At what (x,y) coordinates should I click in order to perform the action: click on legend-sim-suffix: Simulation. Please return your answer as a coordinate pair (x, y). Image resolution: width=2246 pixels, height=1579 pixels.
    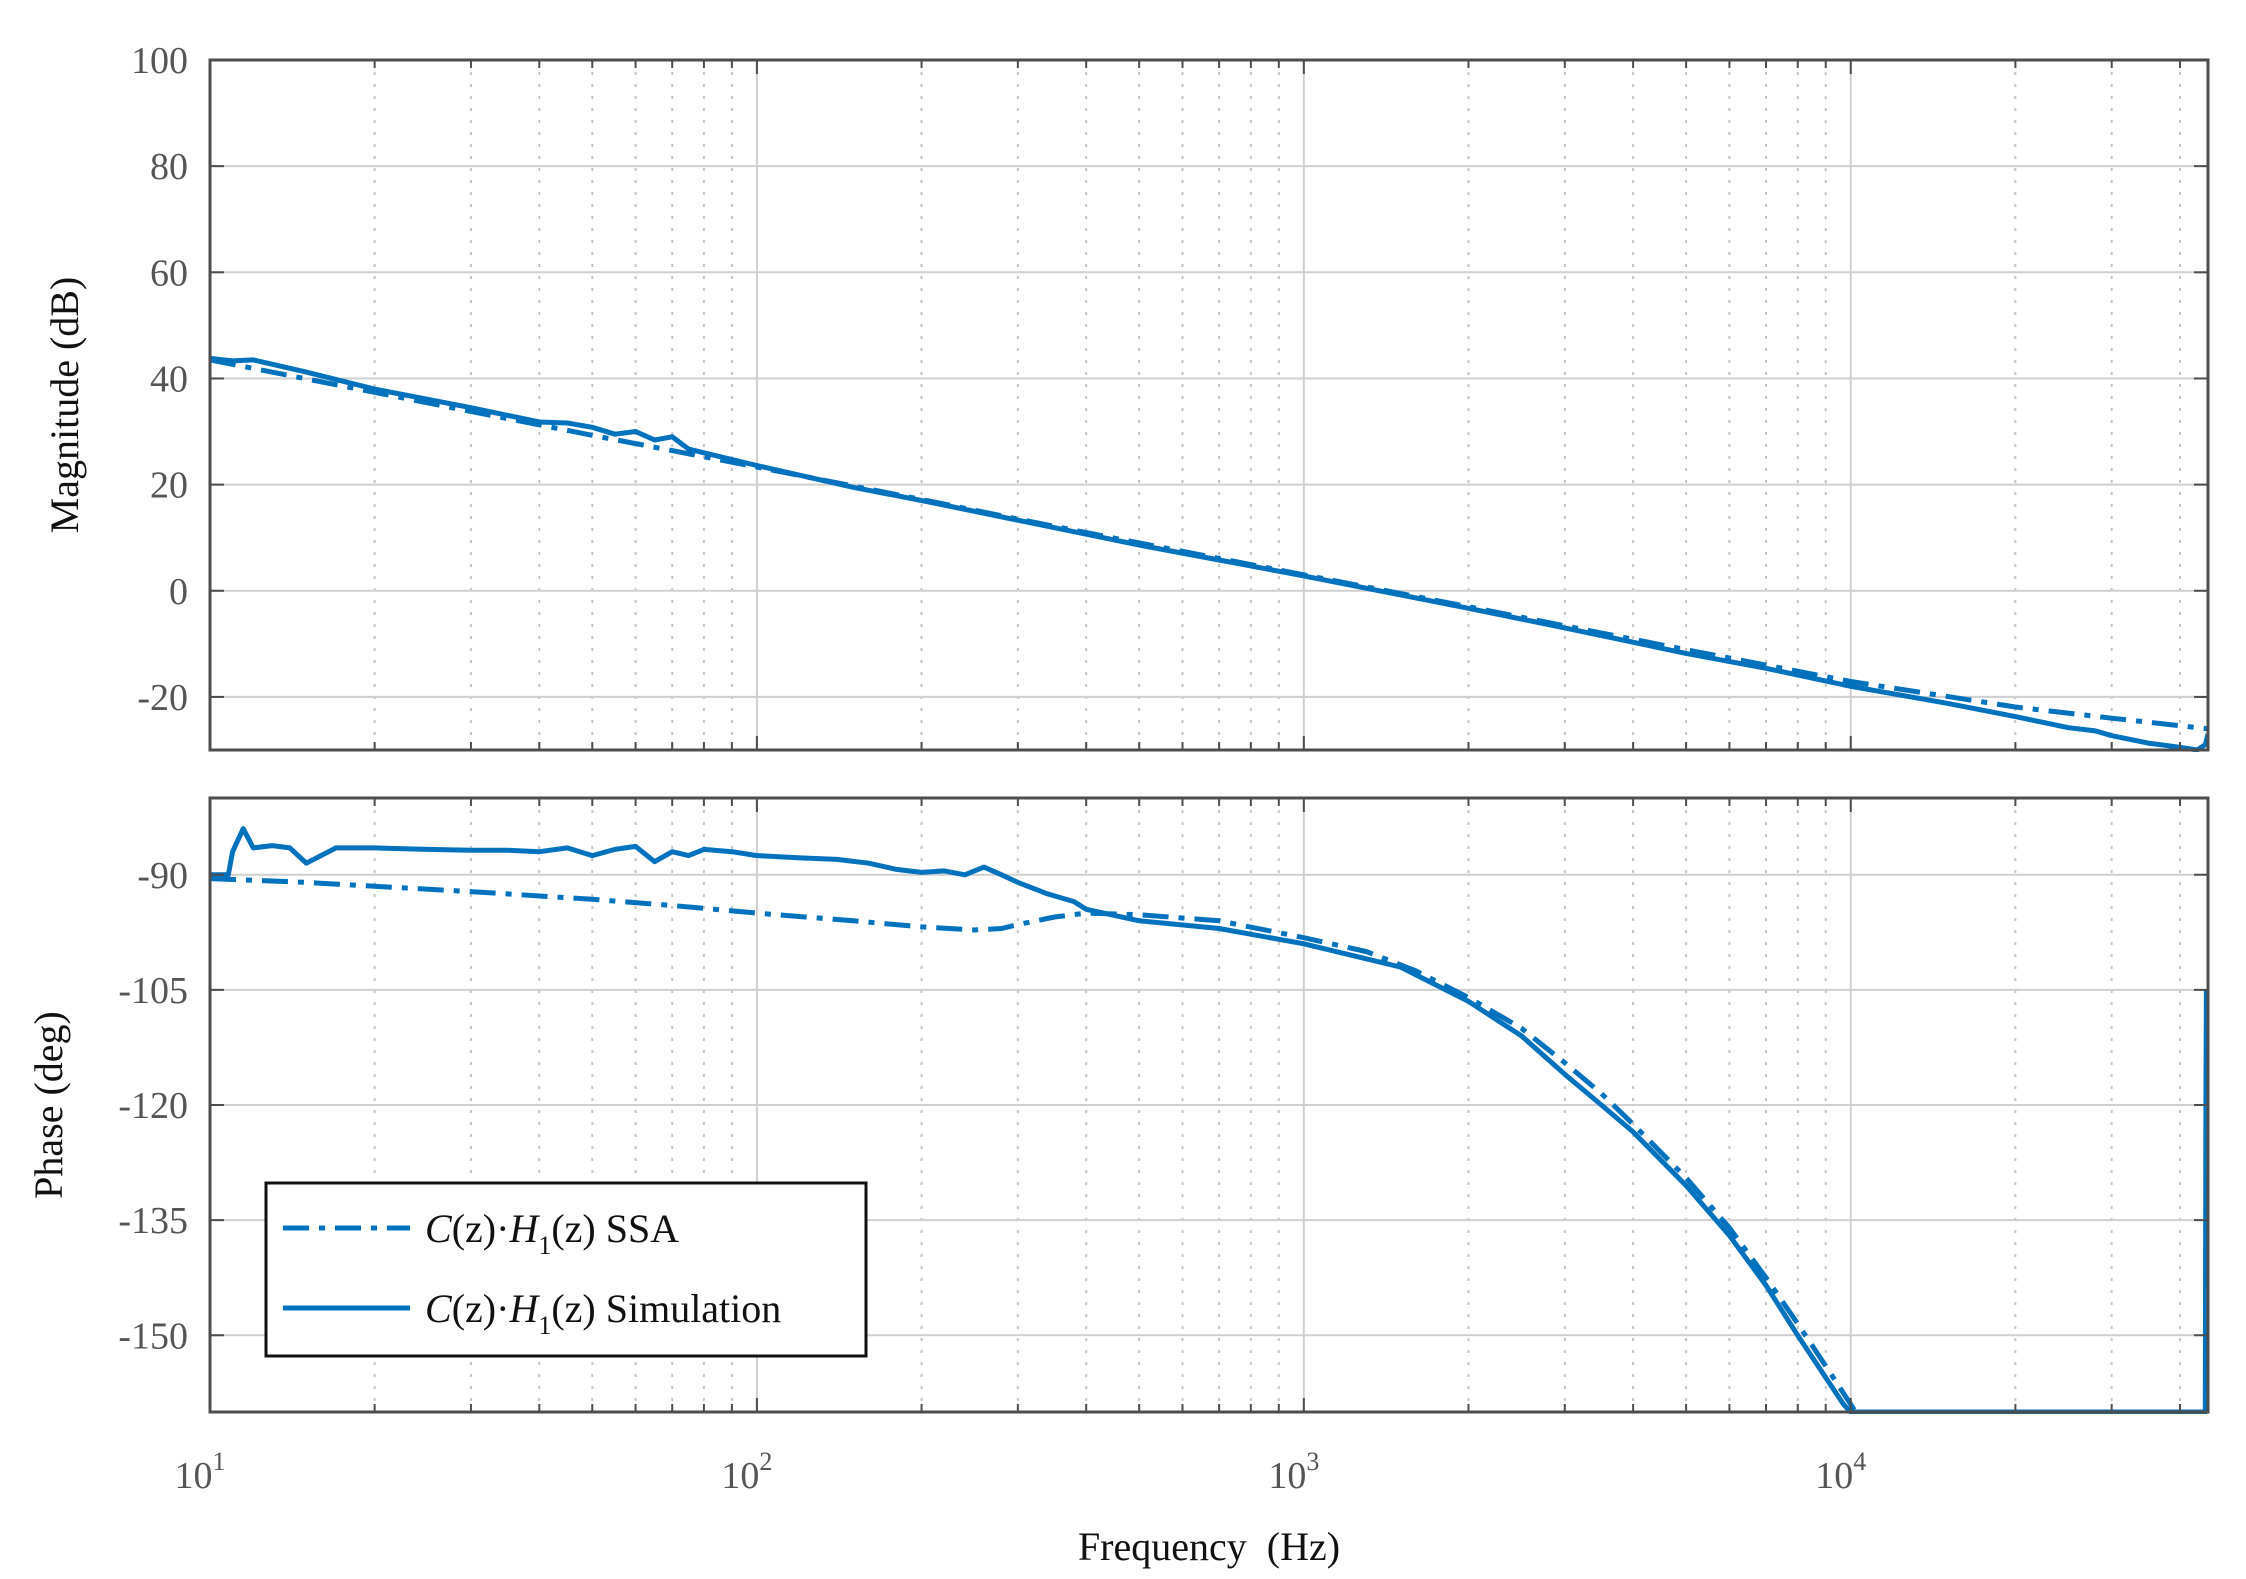
    Looking at the image, I should click on (689, 1308).